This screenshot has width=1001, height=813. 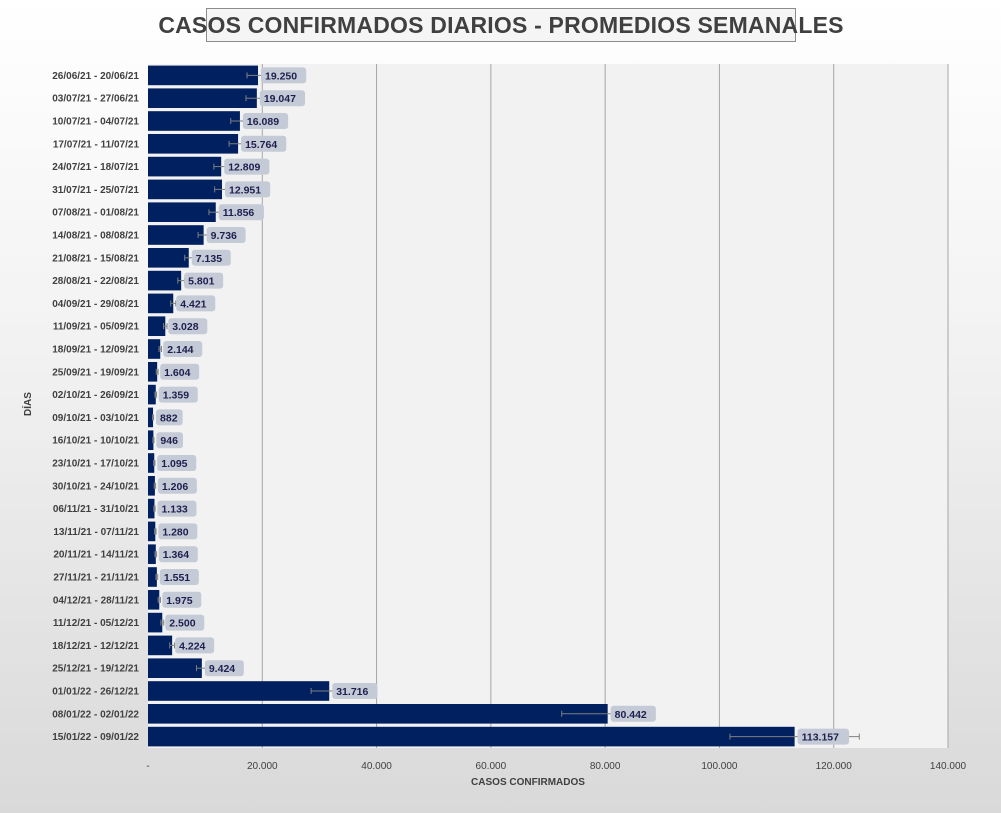 I want to click on data-label: 882, so click(x=169, y=418).